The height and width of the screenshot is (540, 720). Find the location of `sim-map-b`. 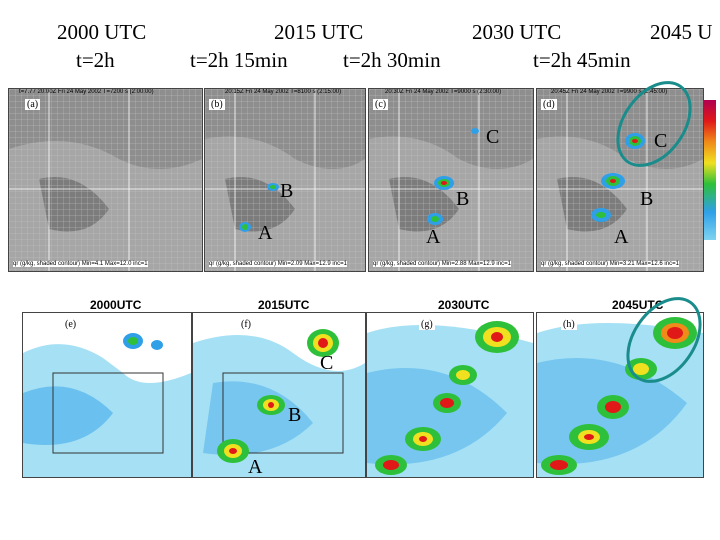

sim-map-b is located at coordinates (285, 180).